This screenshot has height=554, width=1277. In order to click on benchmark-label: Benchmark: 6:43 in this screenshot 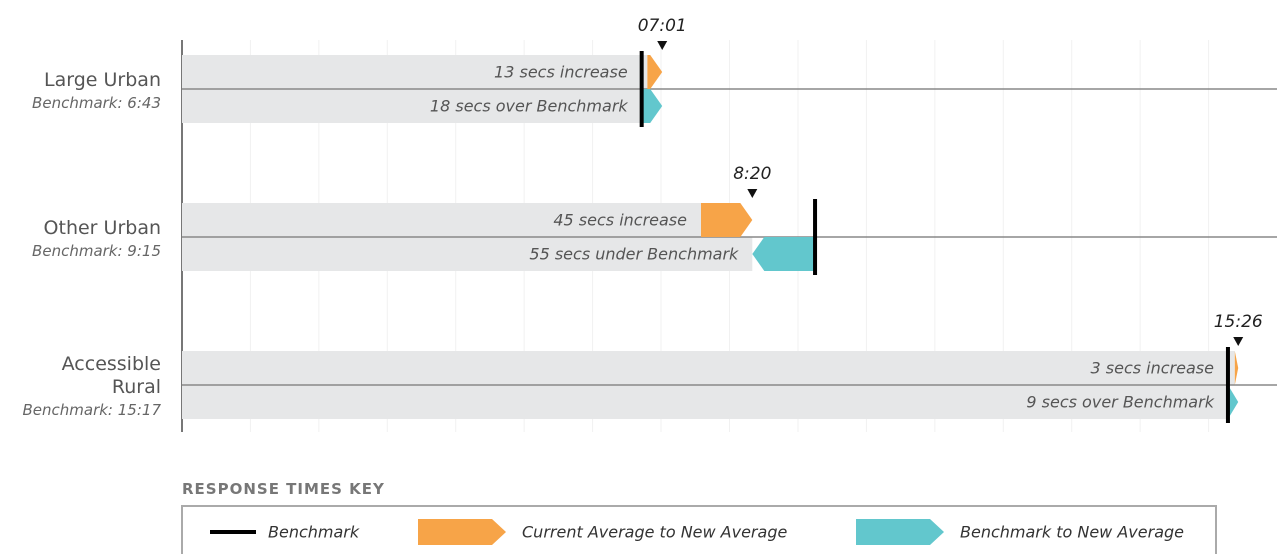, I will do `click(96, 102)`.